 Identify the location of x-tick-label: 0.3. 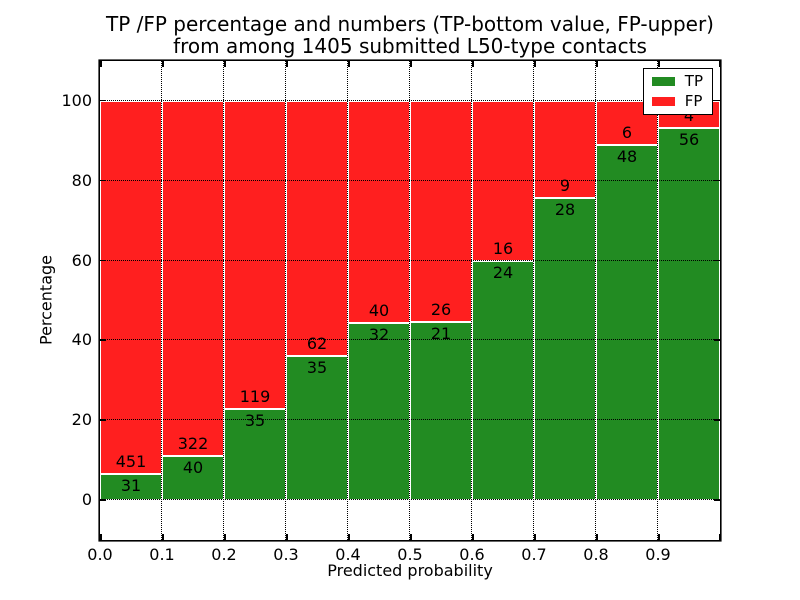
(286, 554).